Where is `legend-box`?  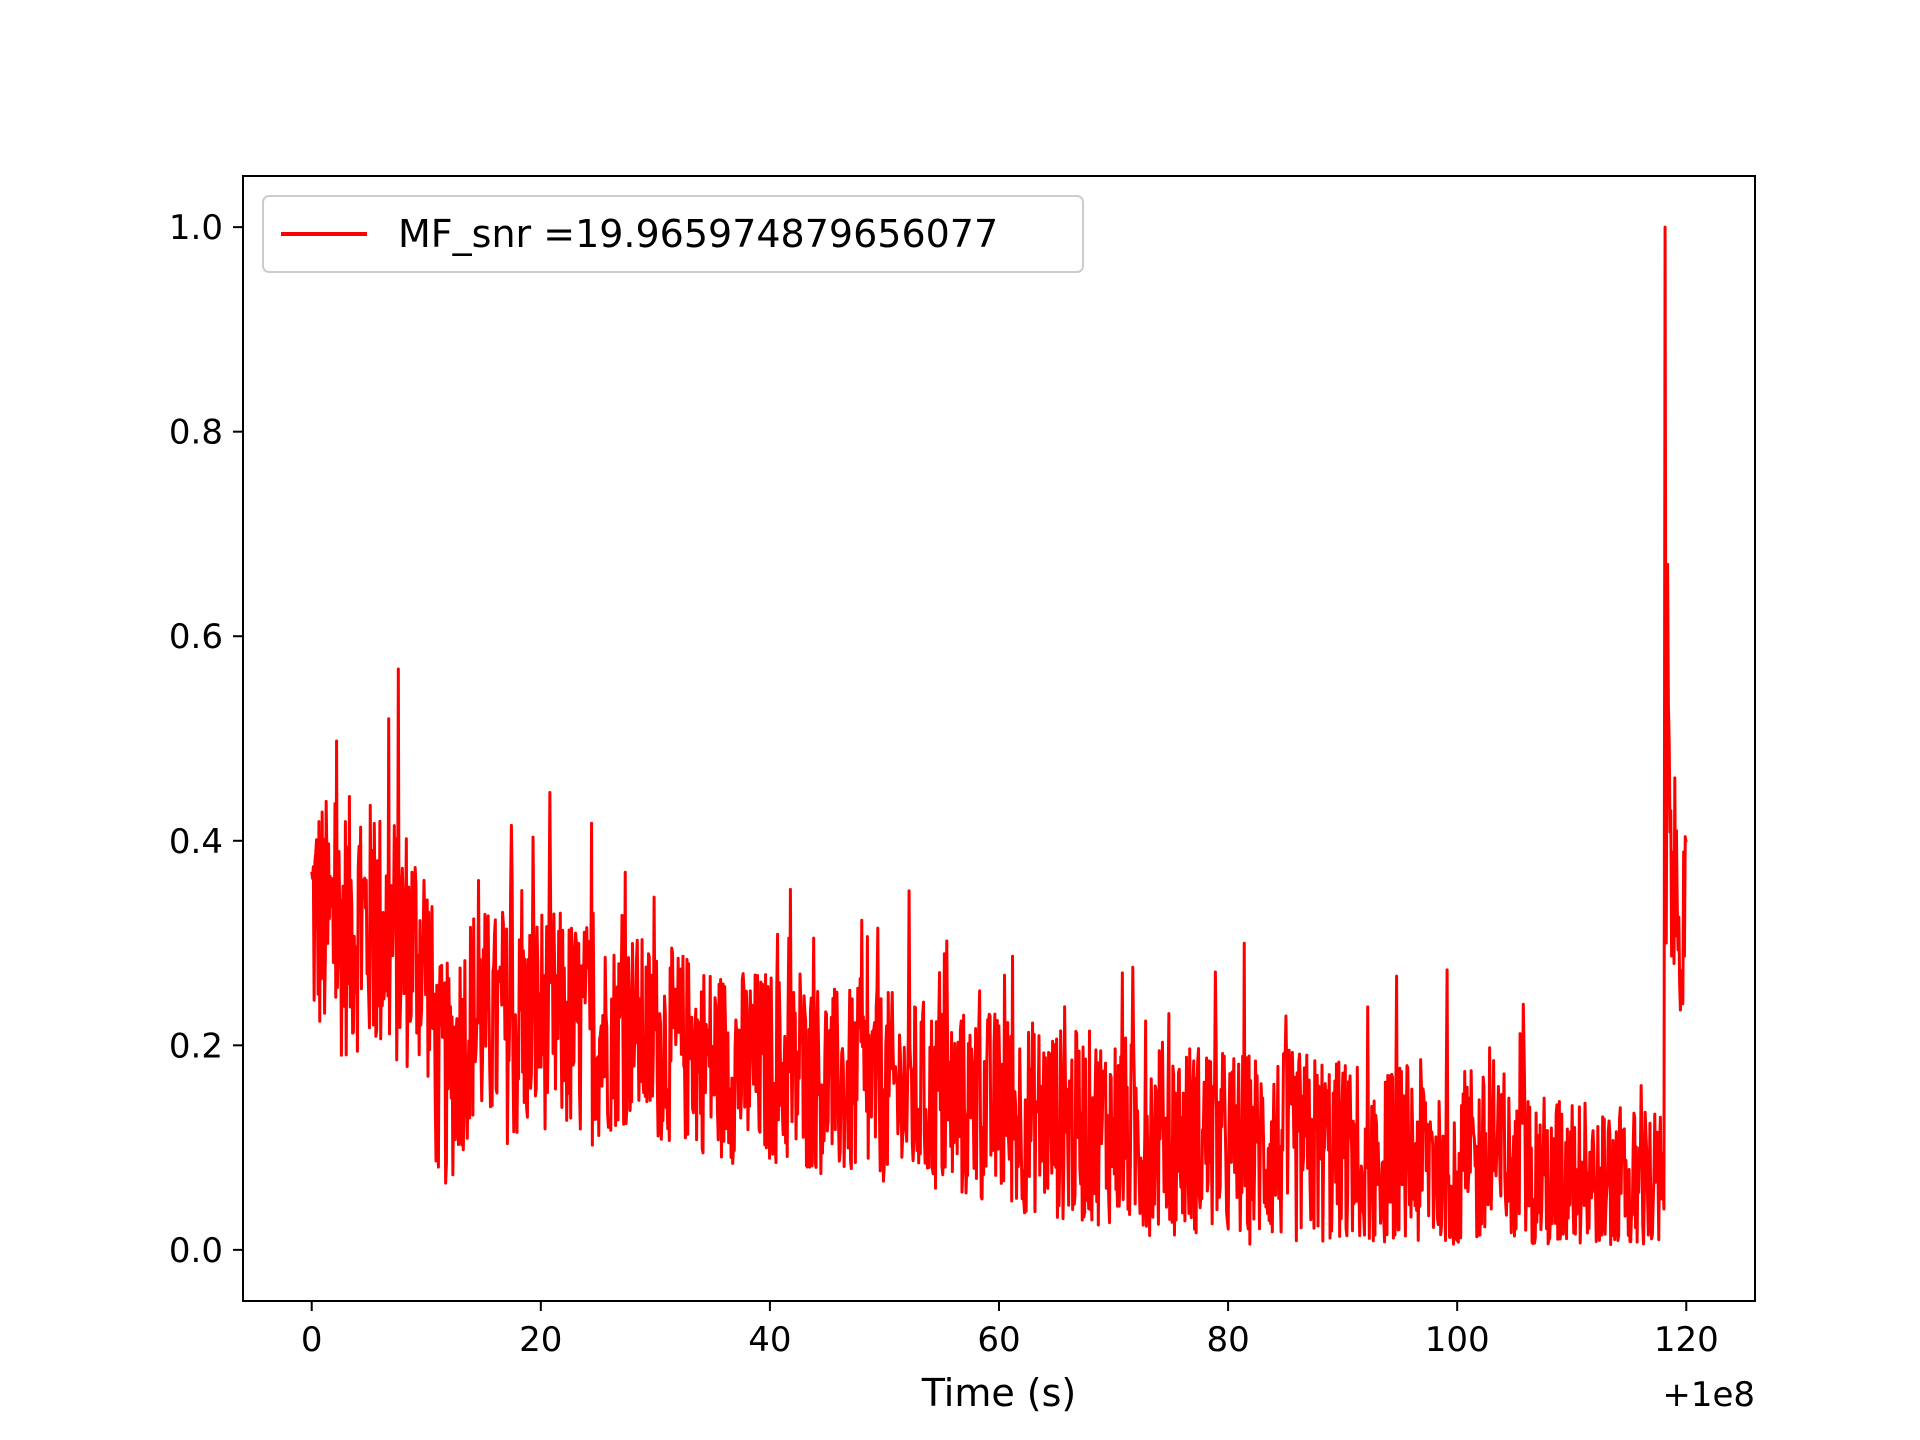 legend-box is located at coordinates (673, 234).